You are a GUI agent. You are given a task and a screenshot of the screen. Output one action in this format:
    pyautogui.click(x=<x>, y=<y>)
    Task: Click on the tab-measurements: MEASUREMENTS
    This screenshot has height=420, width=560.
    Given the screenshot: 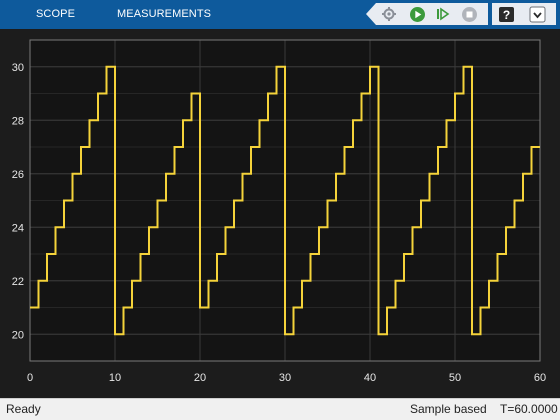 What is the action you would take?
    pyautogui.click(x=164, y=14)
    